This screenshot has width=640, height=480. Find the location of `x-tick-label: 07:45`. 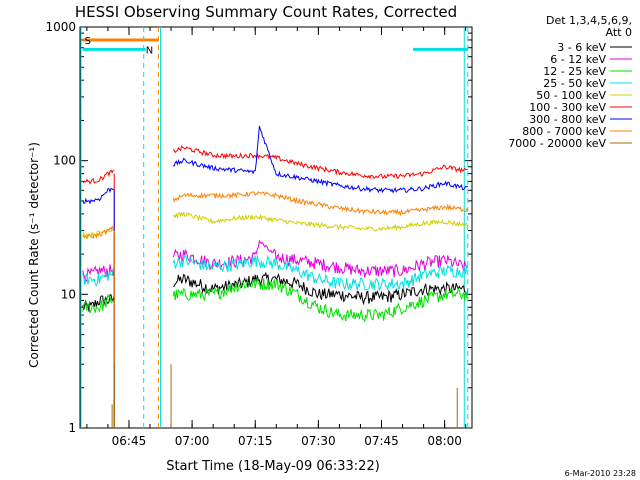

x-tick-label: 07:45 is located at coordinates (381, 441).